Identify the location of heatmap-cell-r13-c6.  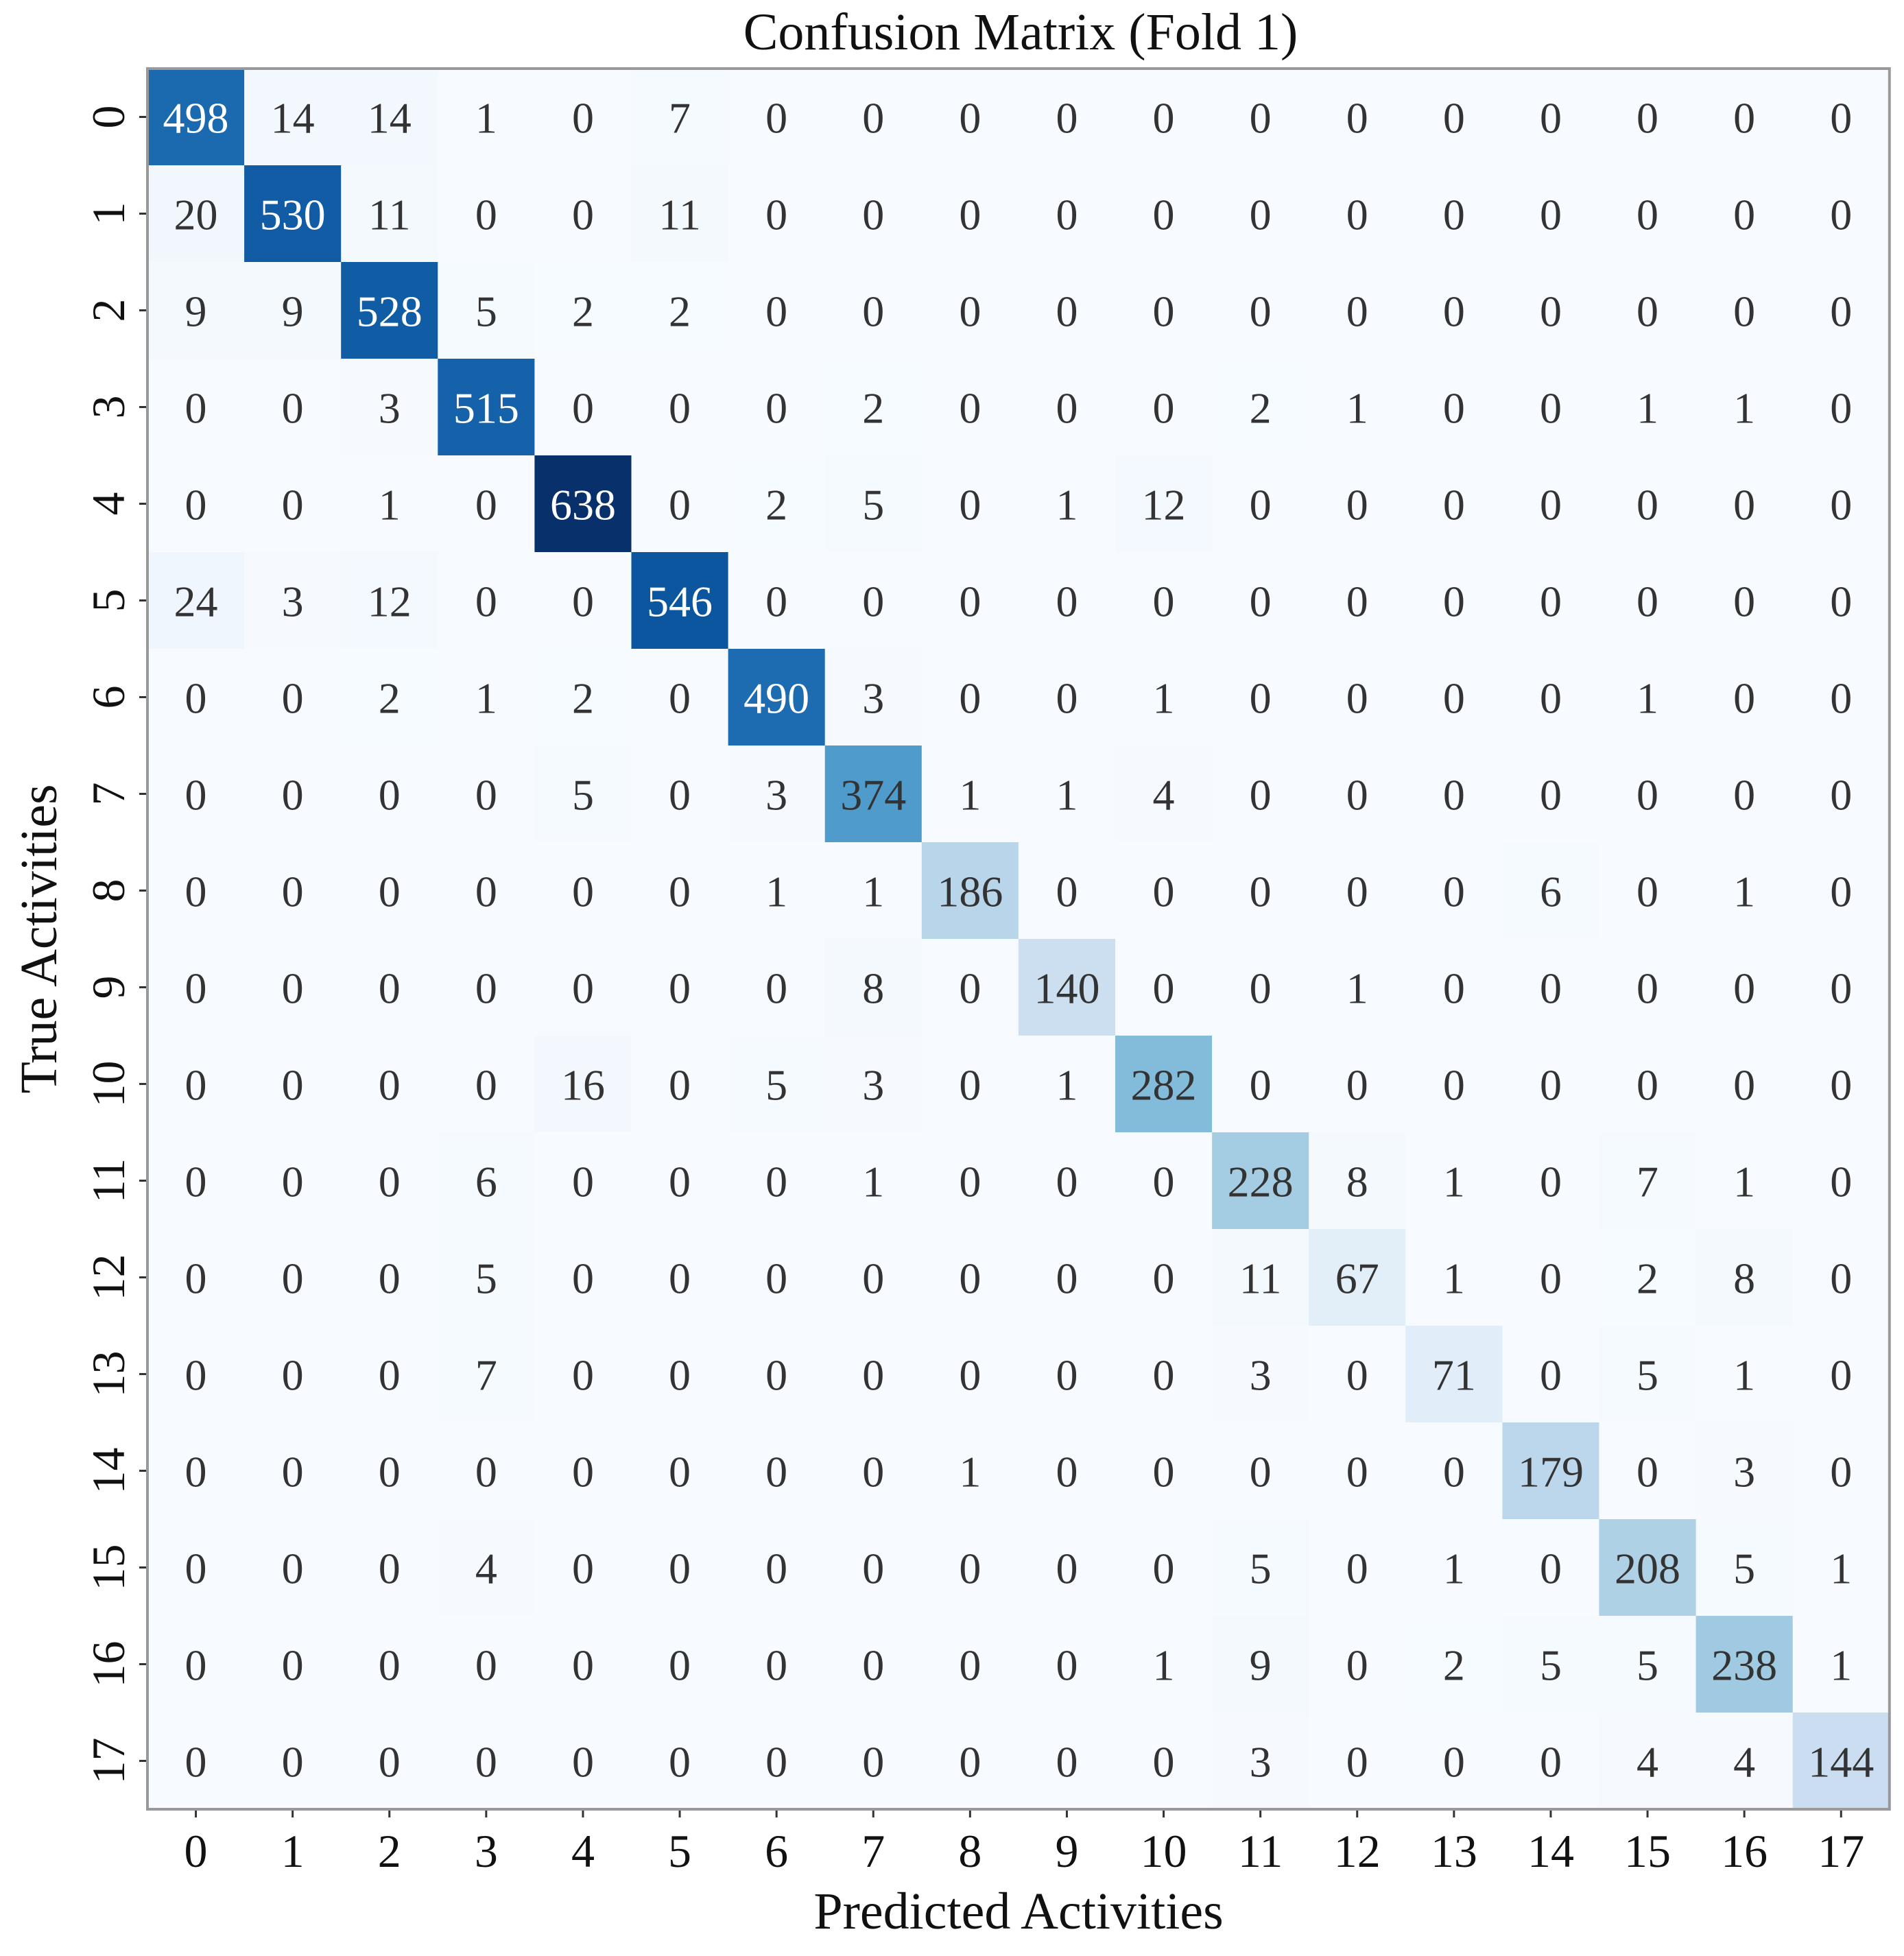
(777, 1374).